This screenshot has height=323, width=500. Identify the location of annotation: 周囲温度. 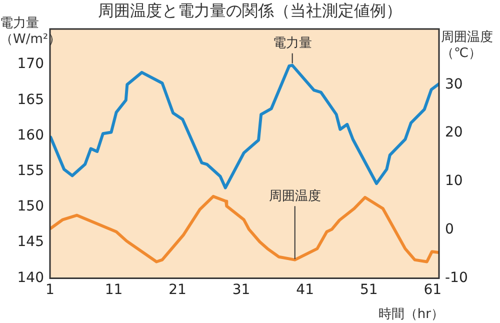
(294, 196).